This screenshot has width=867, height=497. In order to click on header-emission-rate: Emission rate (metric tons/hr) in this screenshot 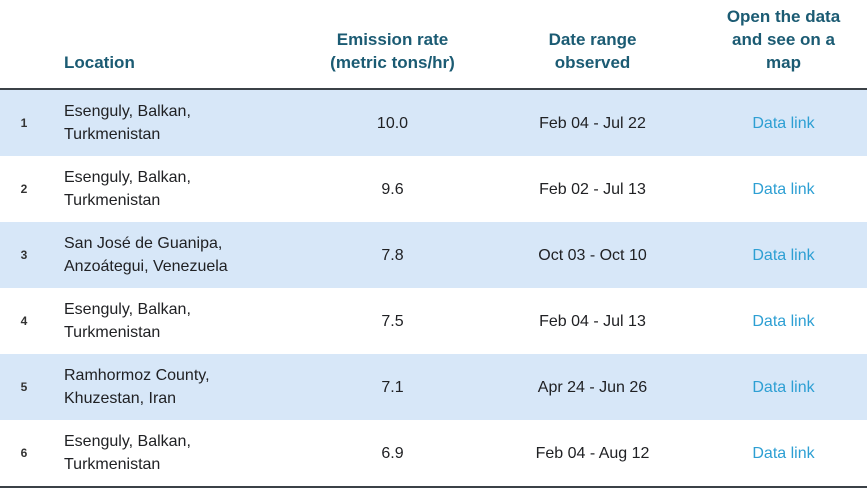, I will do `click(392, 51)`.